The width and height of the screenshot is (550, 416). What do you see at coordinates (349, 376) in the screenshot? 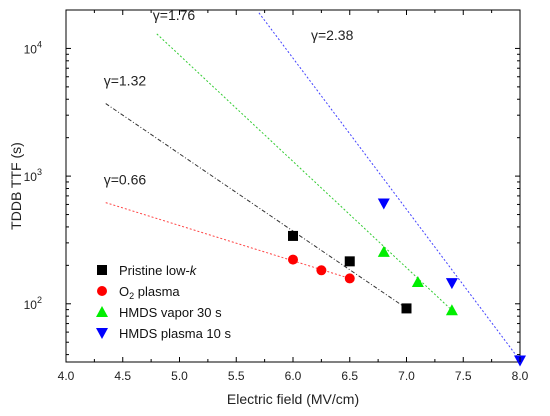
I see `x-tick-label: 6.5` at bounding box center [349, 376].